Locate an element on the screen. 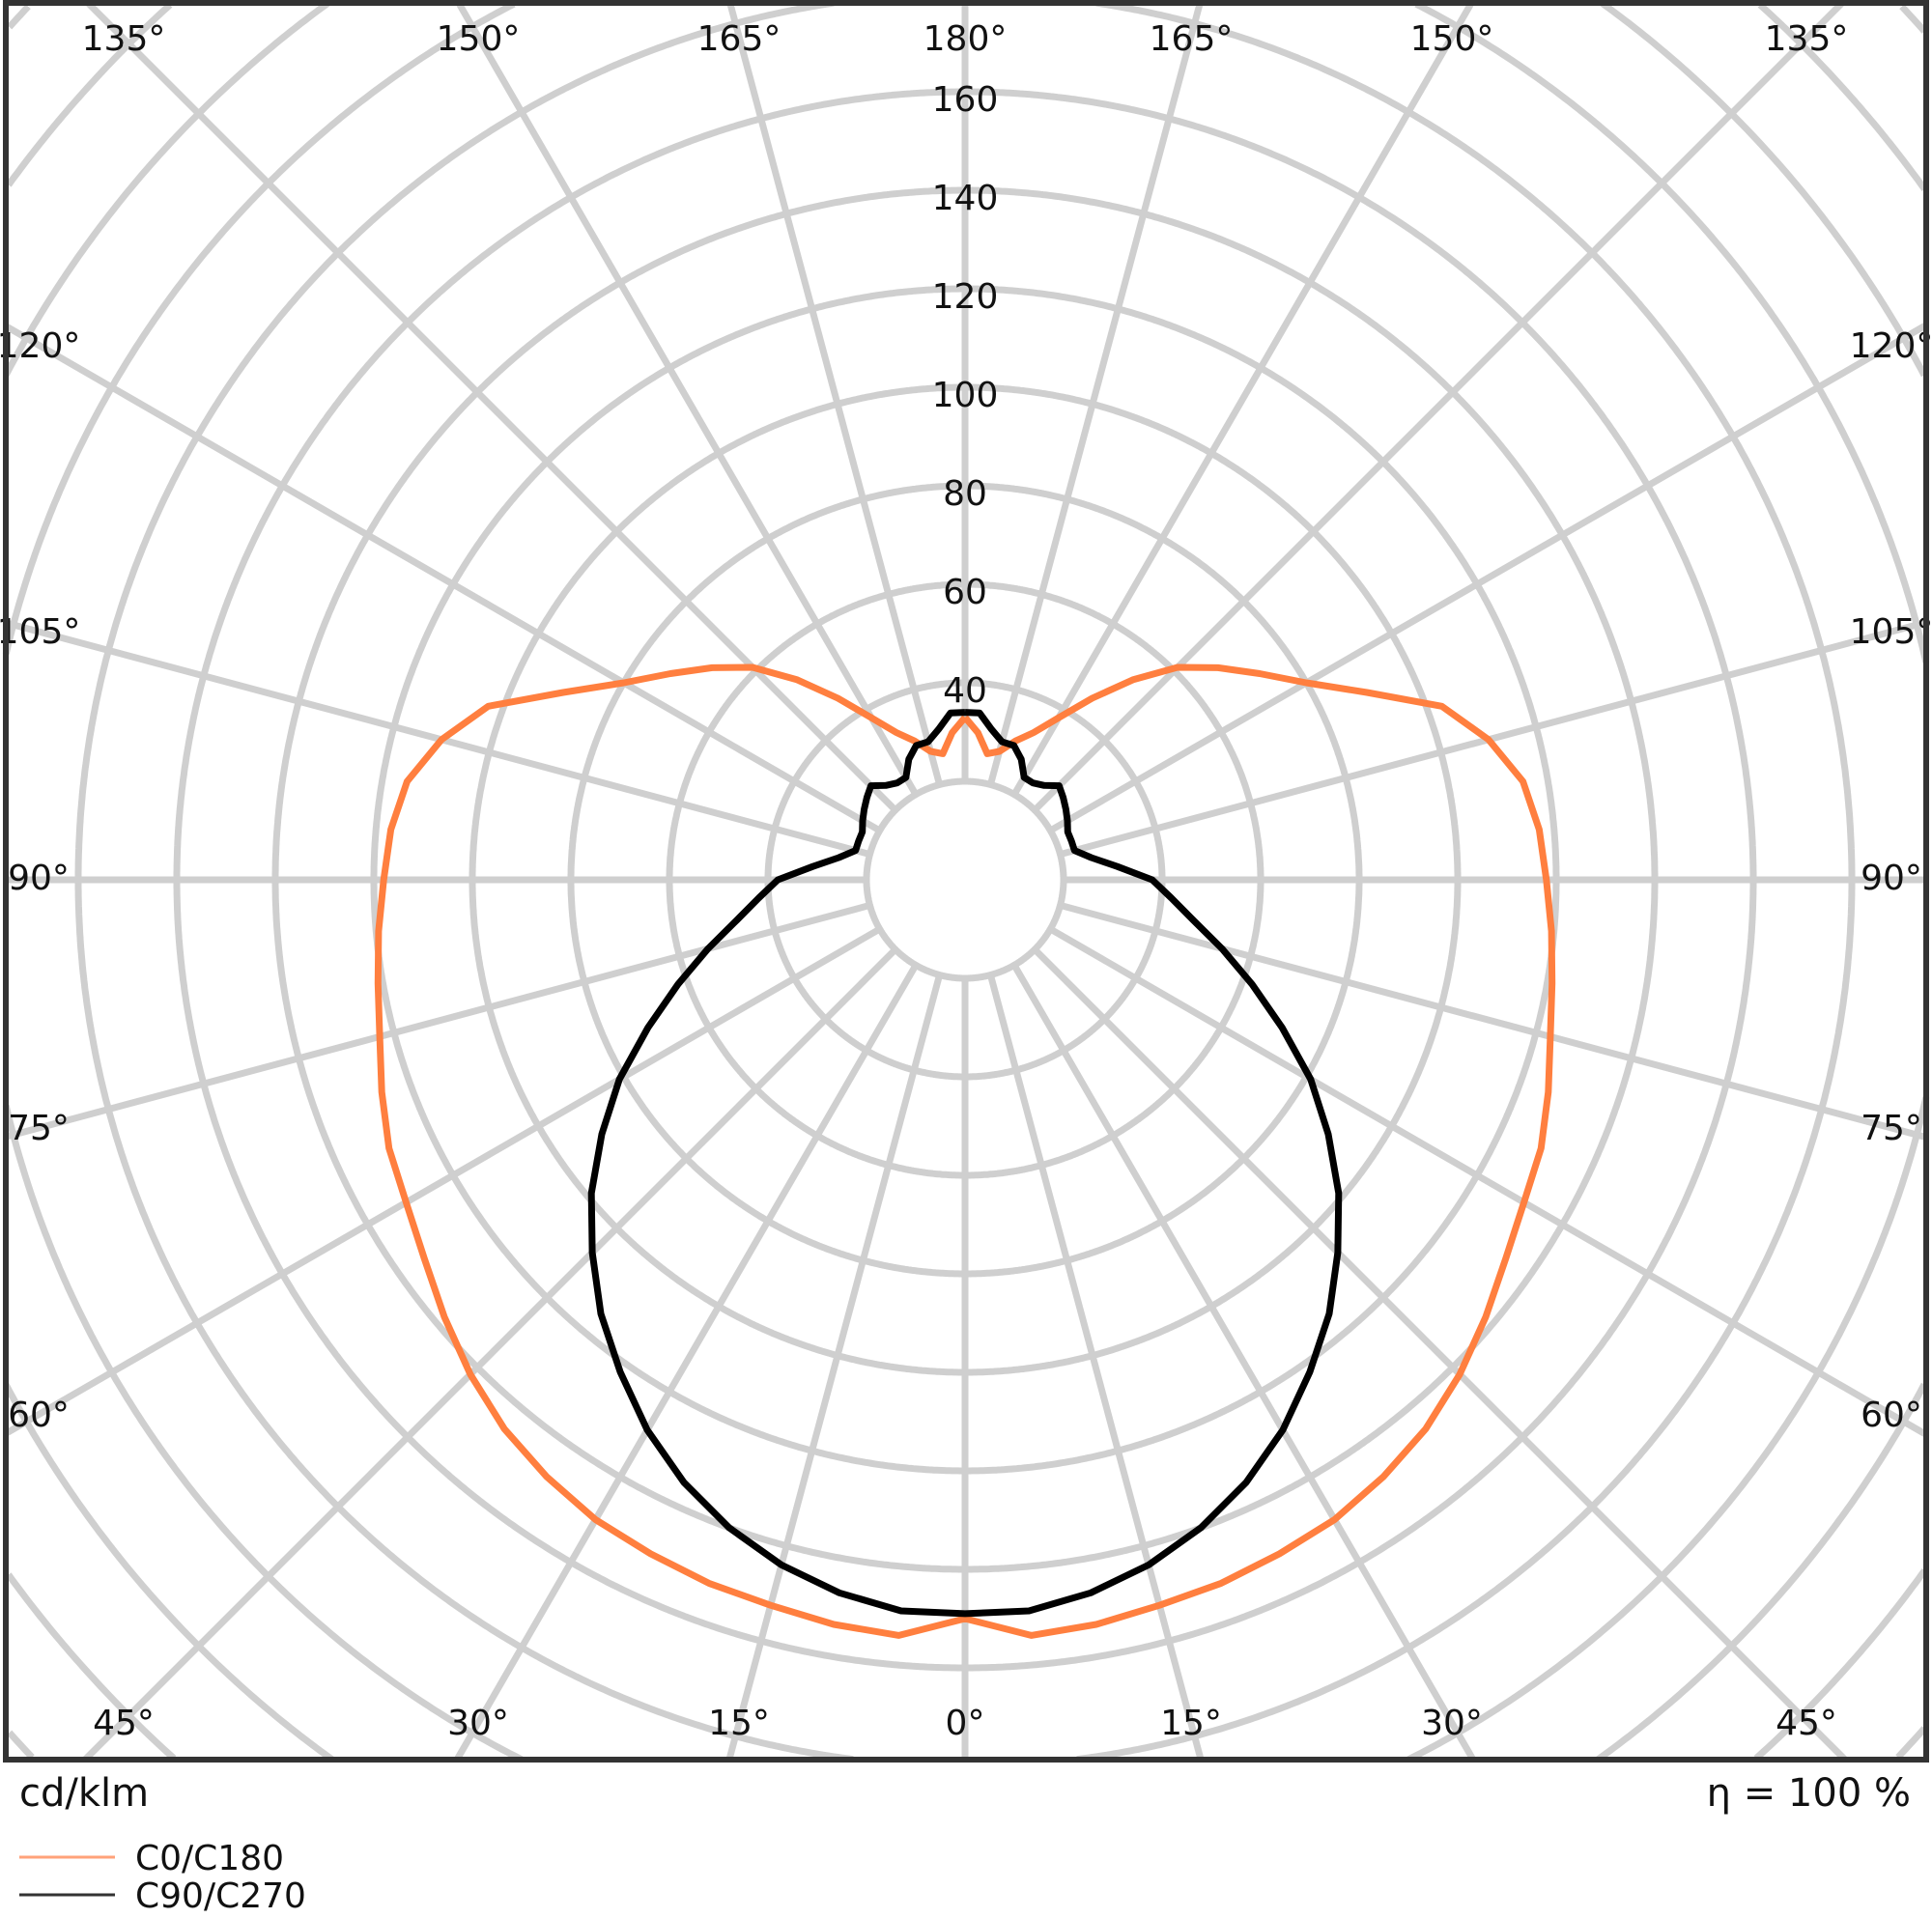  radial-tick-label: 140 is located at coordinates (965, 198).